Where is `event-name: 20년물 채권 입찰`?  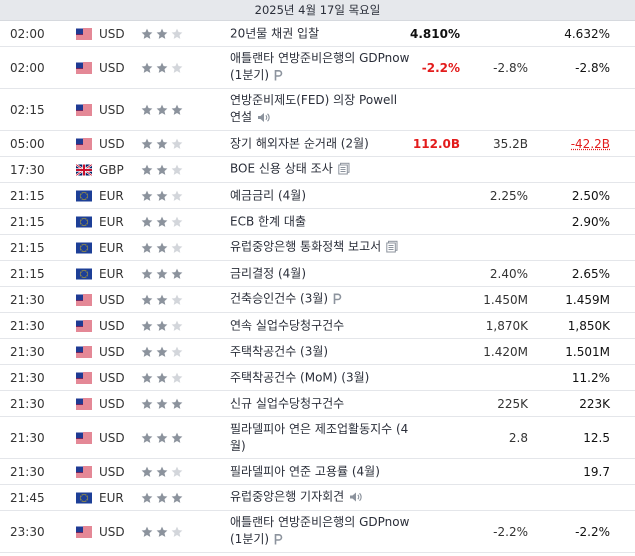
event-name: 20년물 채권 입찰 is located at coordinates (320, 33).